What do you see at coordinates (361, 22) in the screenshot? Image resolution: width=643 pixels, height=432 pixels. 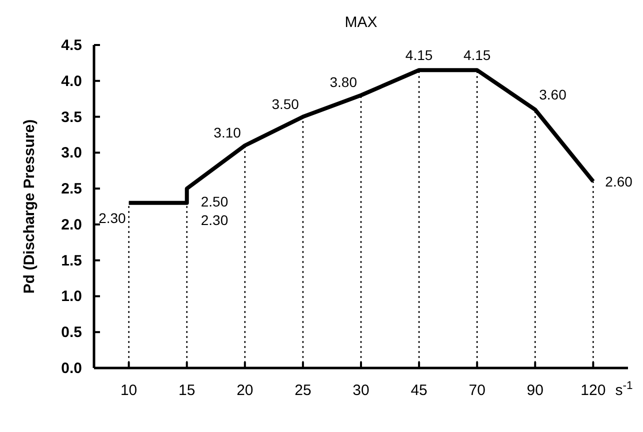 I see `chart-title: MAX` at bounding box center [361, 22].